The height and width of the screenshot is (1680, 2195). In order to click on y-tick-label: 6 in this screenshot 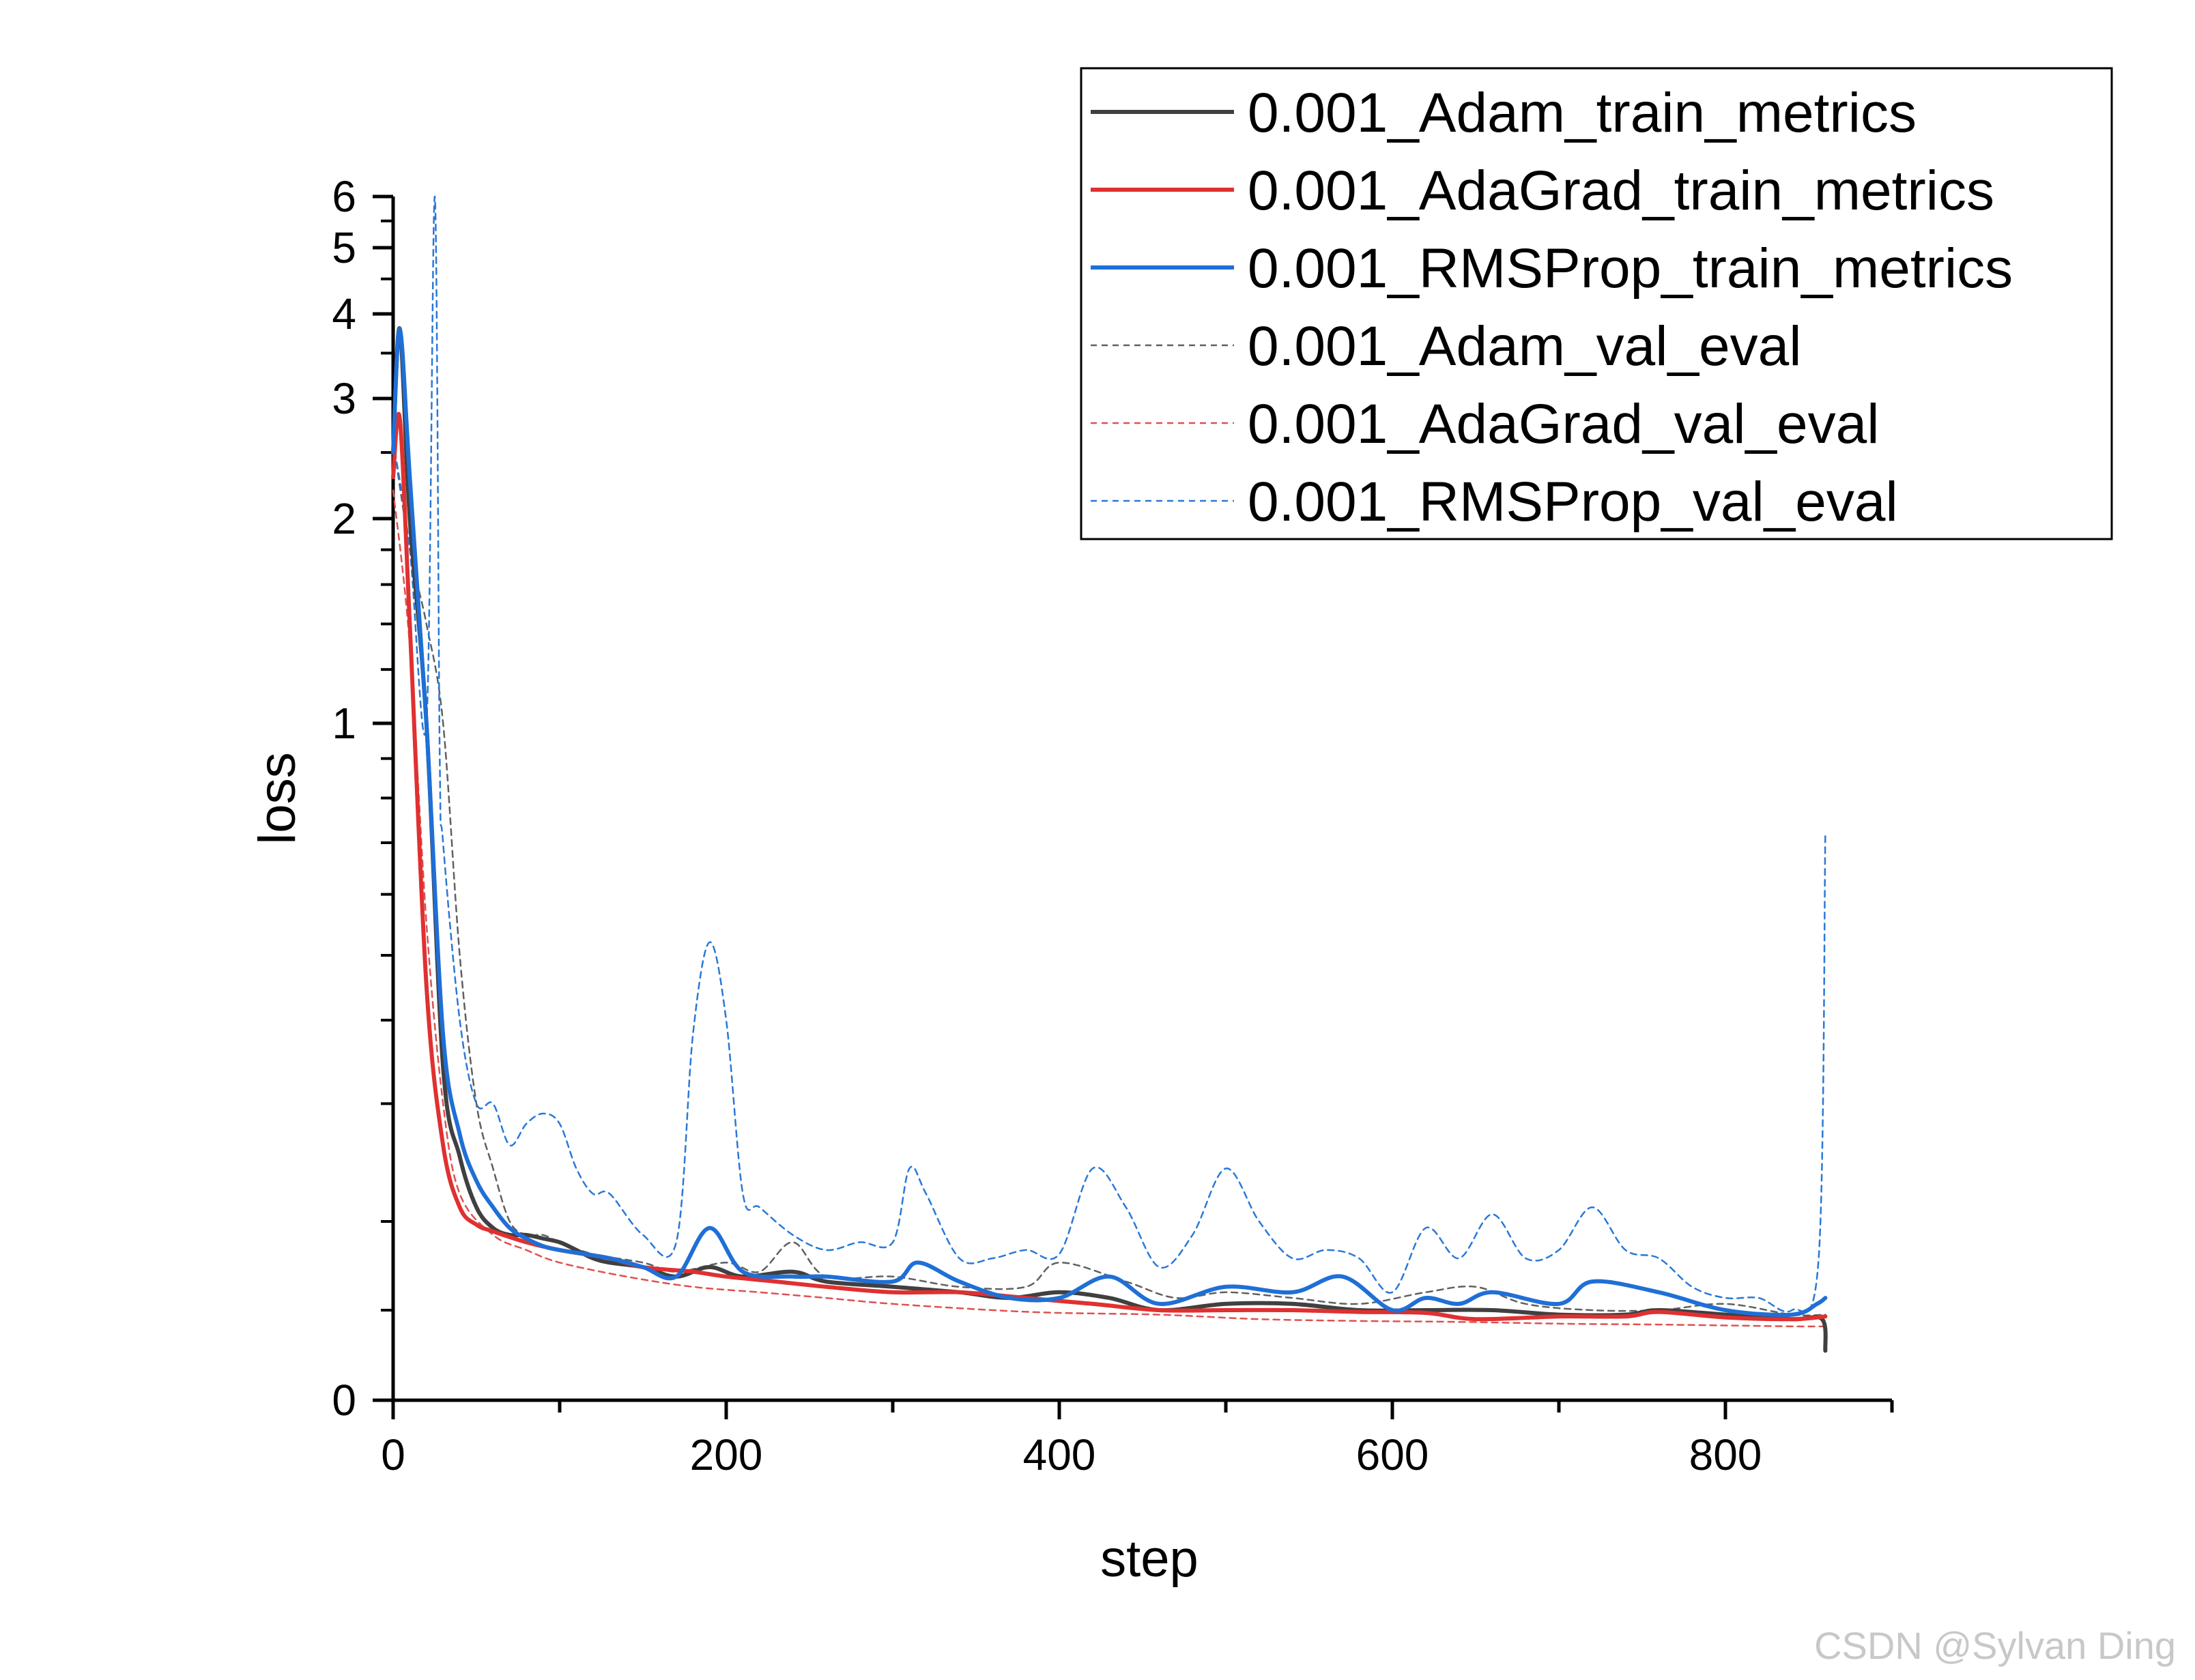, I will do `click(344, 196)`.